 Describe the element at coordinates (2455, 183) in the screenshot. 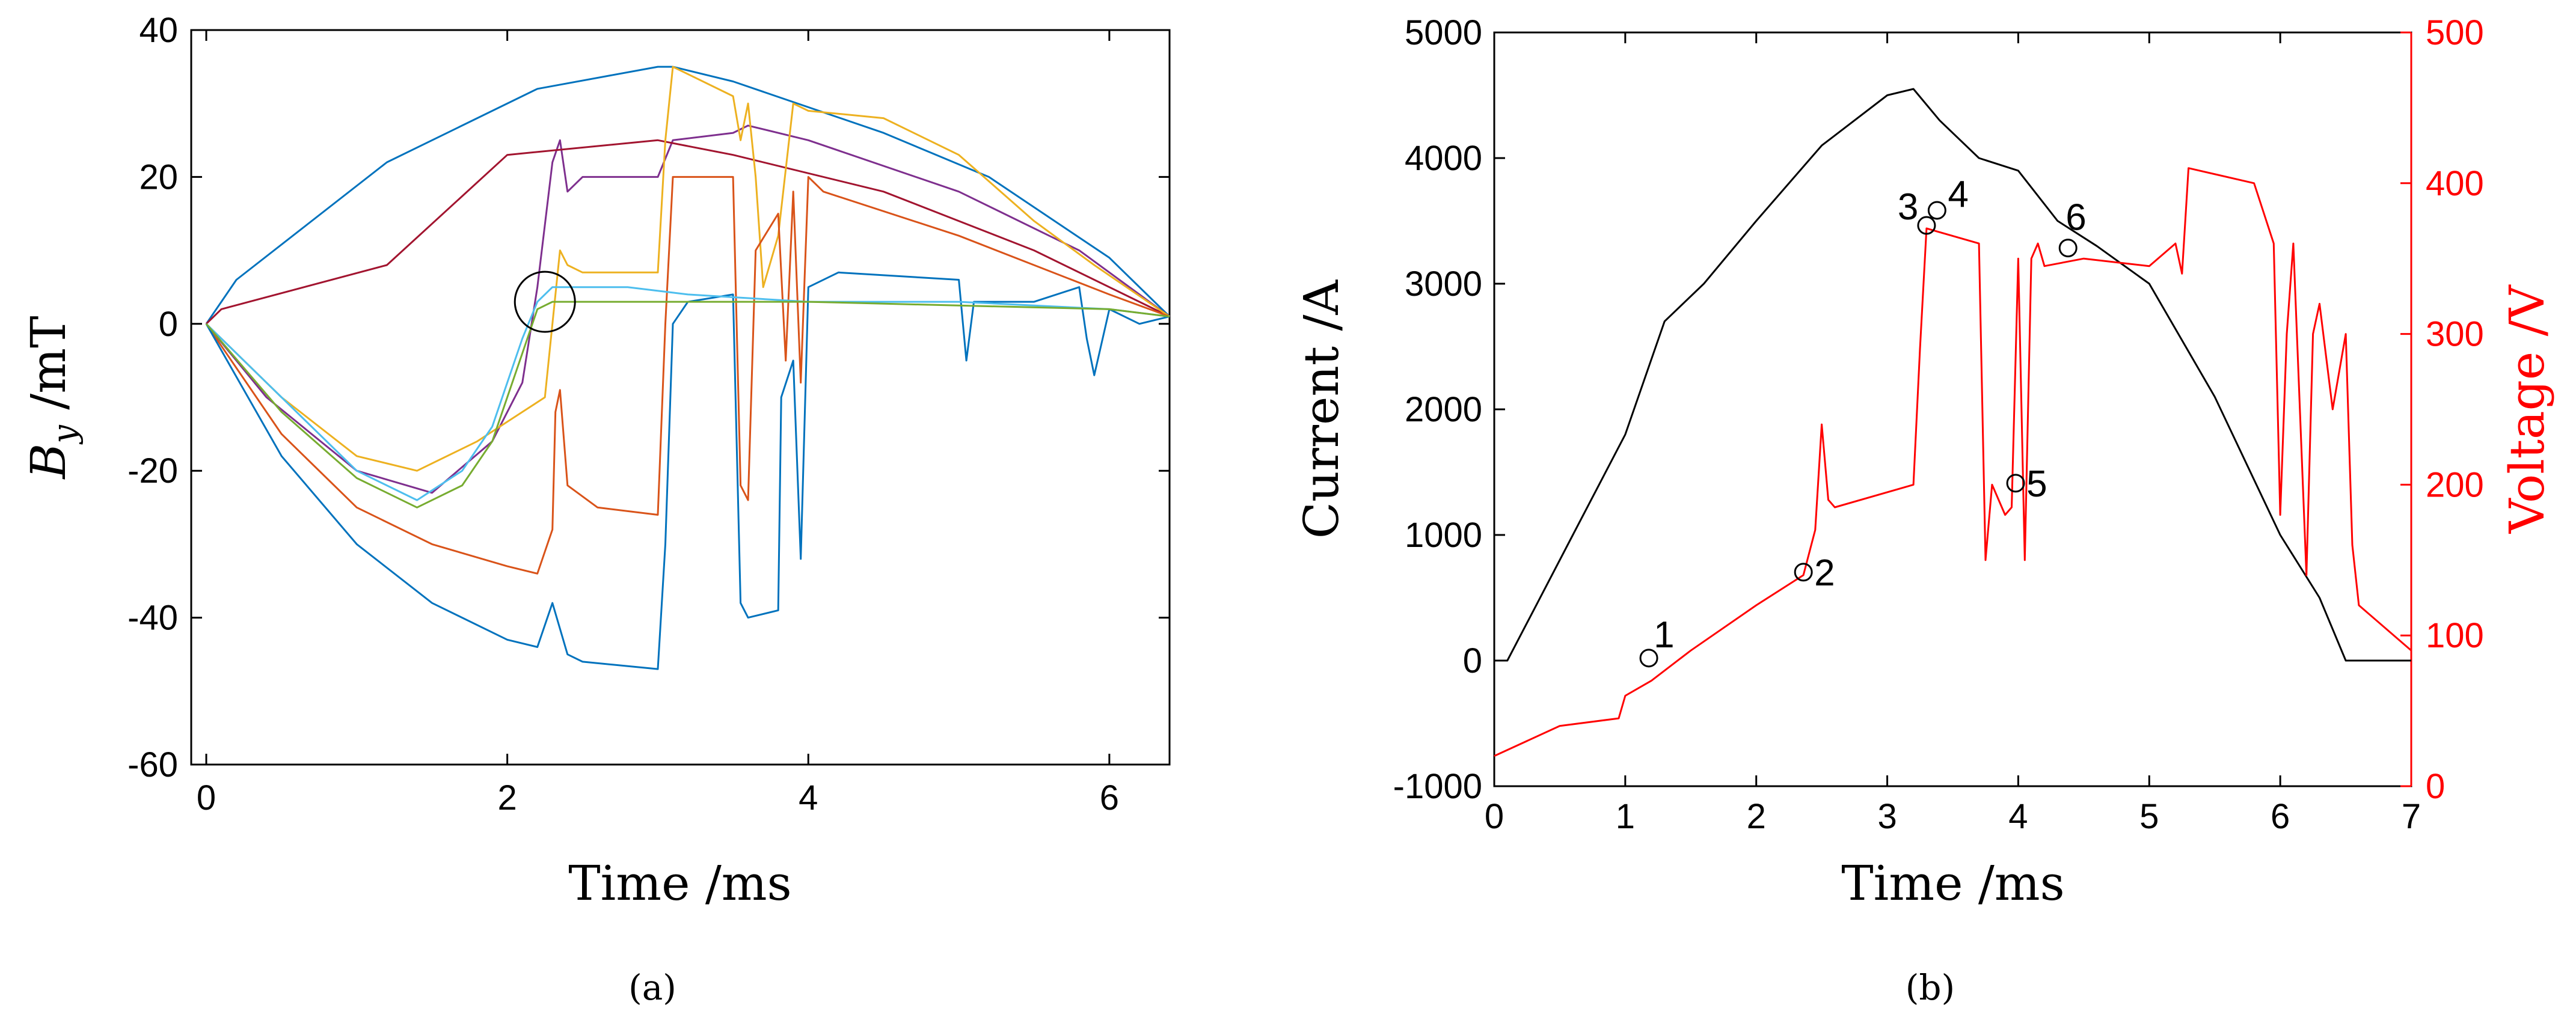

I see `panel-b-right-y-tick-label: 400` at that location.